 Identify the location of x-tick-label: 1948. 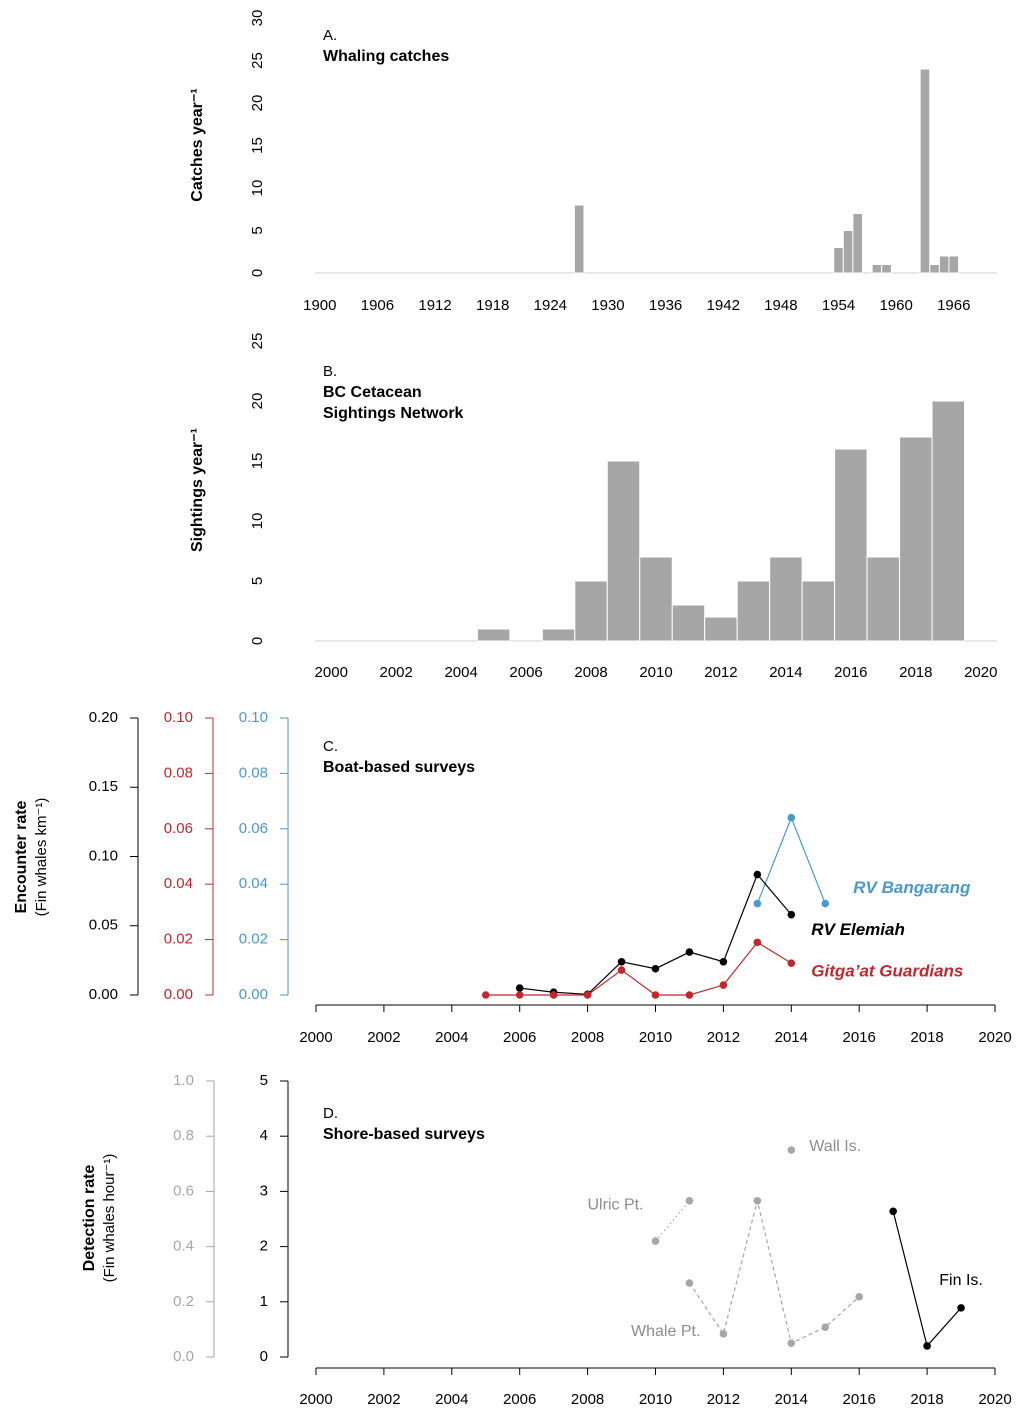
(780, 305).